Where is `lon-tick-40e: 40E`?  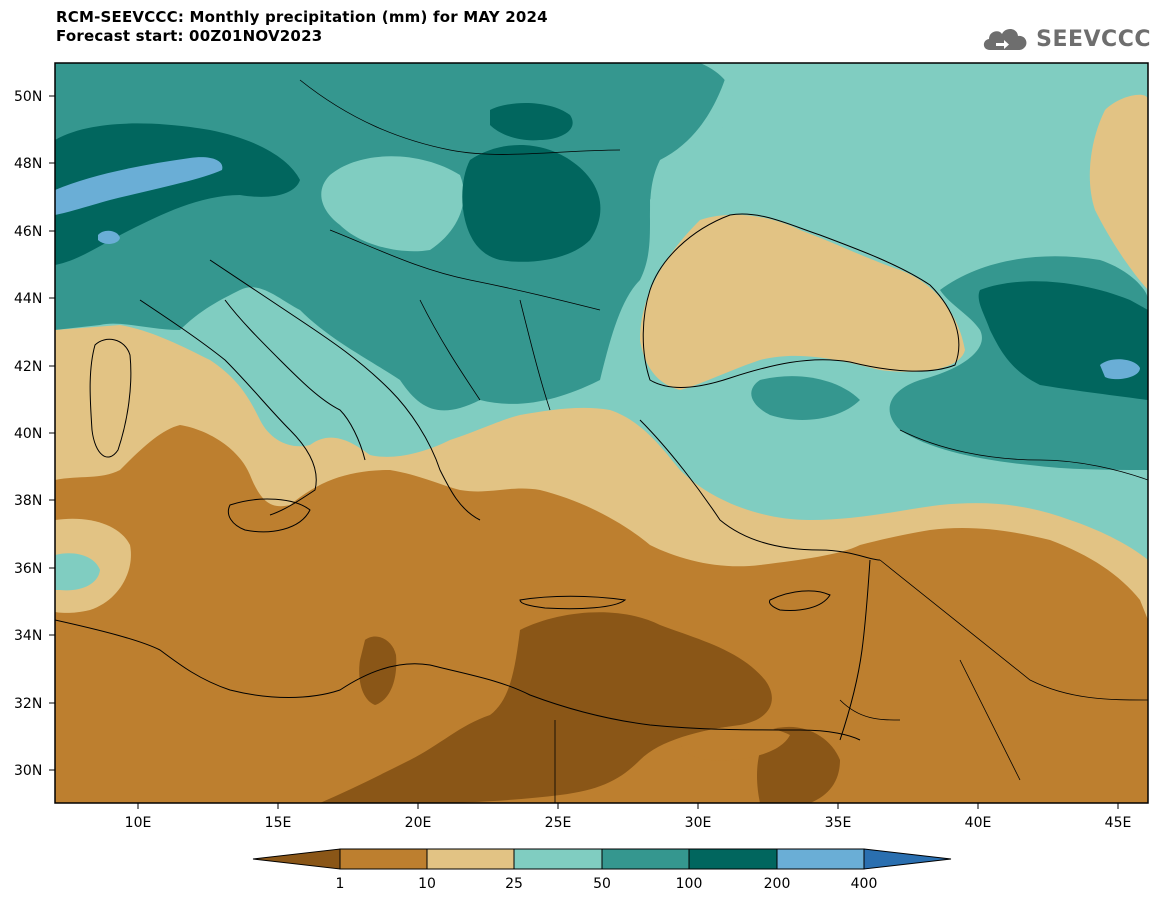
lon-tick-40e: 40E is located at coordinates (978, 823).